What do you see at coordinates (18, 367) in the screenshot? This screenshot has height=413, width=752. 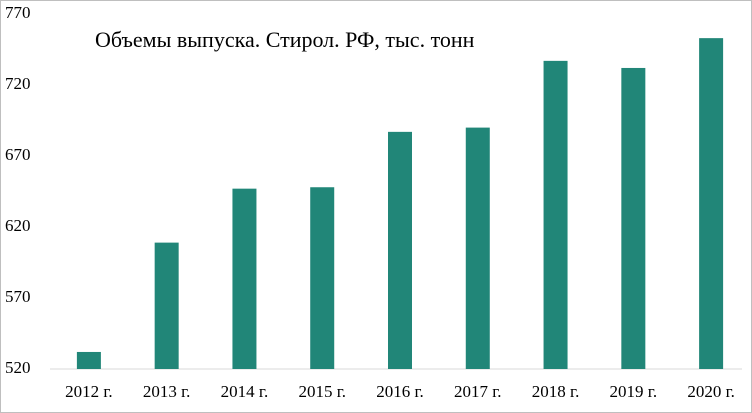 I see `y-tick-label: 520` at bounding box center [18, 367].